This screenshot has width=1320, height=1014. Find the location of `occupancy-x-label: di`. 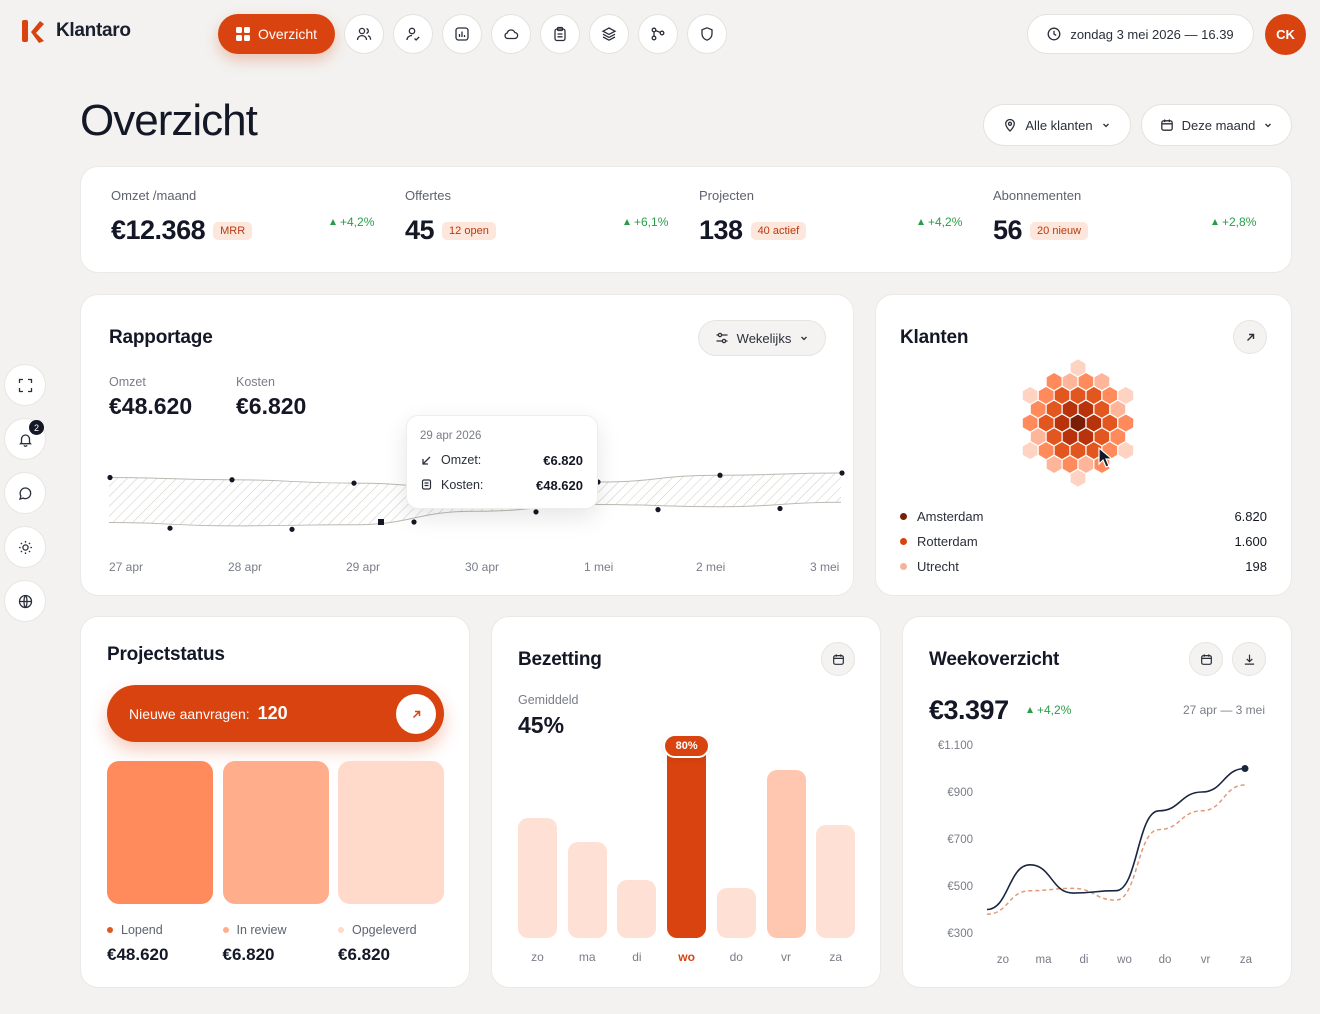

occupancy-x-label: di is located at coordinates (637, 957).